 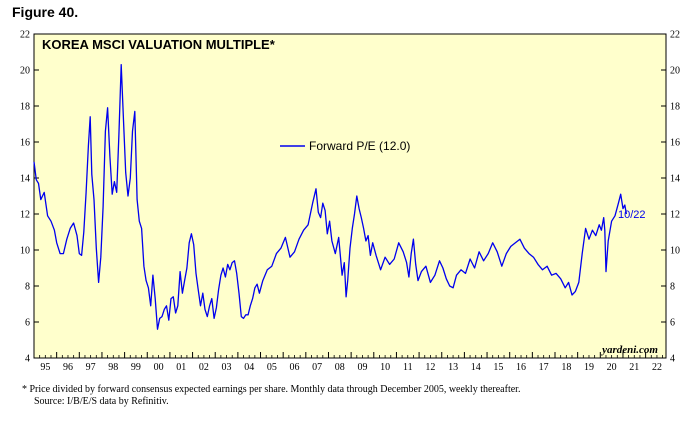 What do you see at coordinates (227, 367) in the screenshot?
I see `x-tick-label: 03` at bounding box center [227, 367].